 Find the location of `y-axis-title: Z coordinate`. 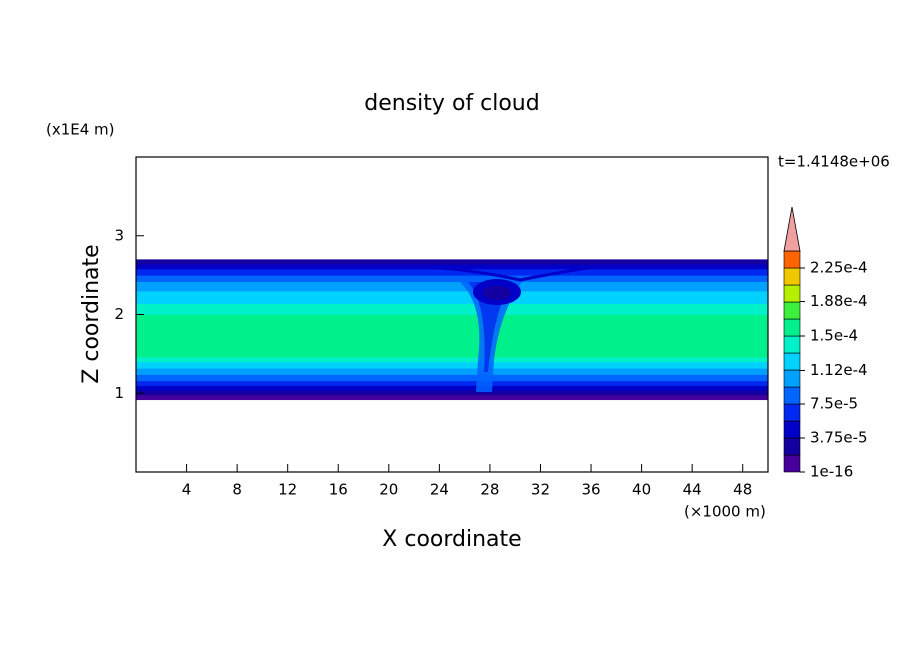

y-axis-title: Z coordinate is located at coordinates (91, 313).